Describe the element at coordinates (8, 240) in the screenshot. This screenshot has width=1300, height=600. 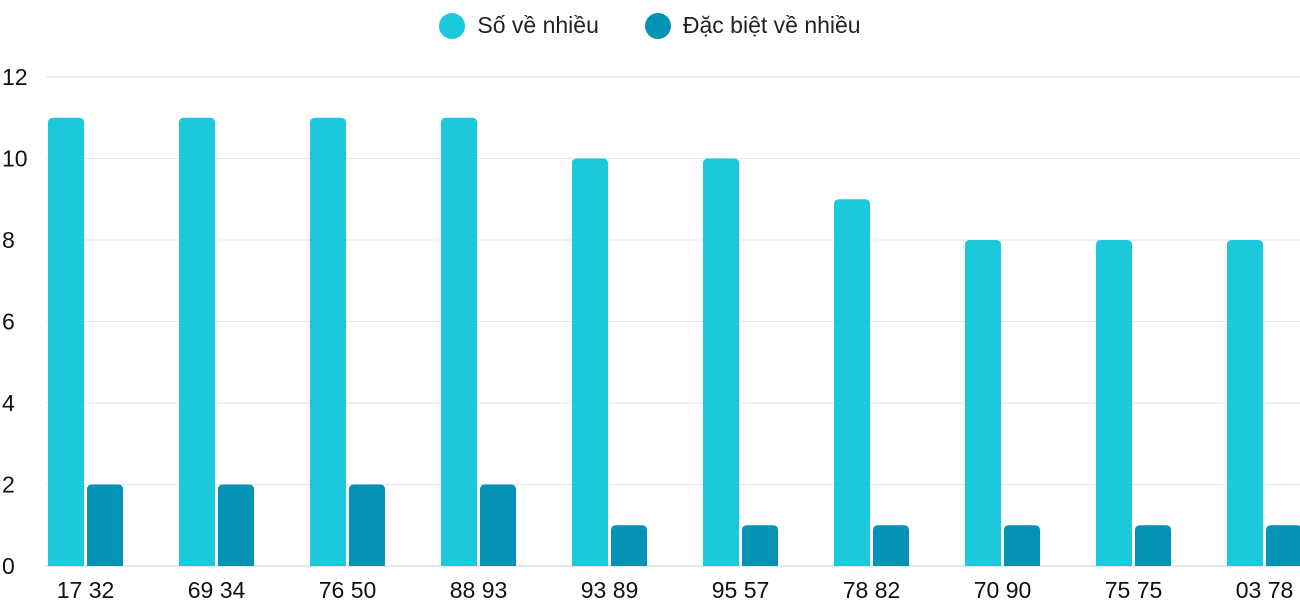
I see `y-tick-label: 8` at that location.